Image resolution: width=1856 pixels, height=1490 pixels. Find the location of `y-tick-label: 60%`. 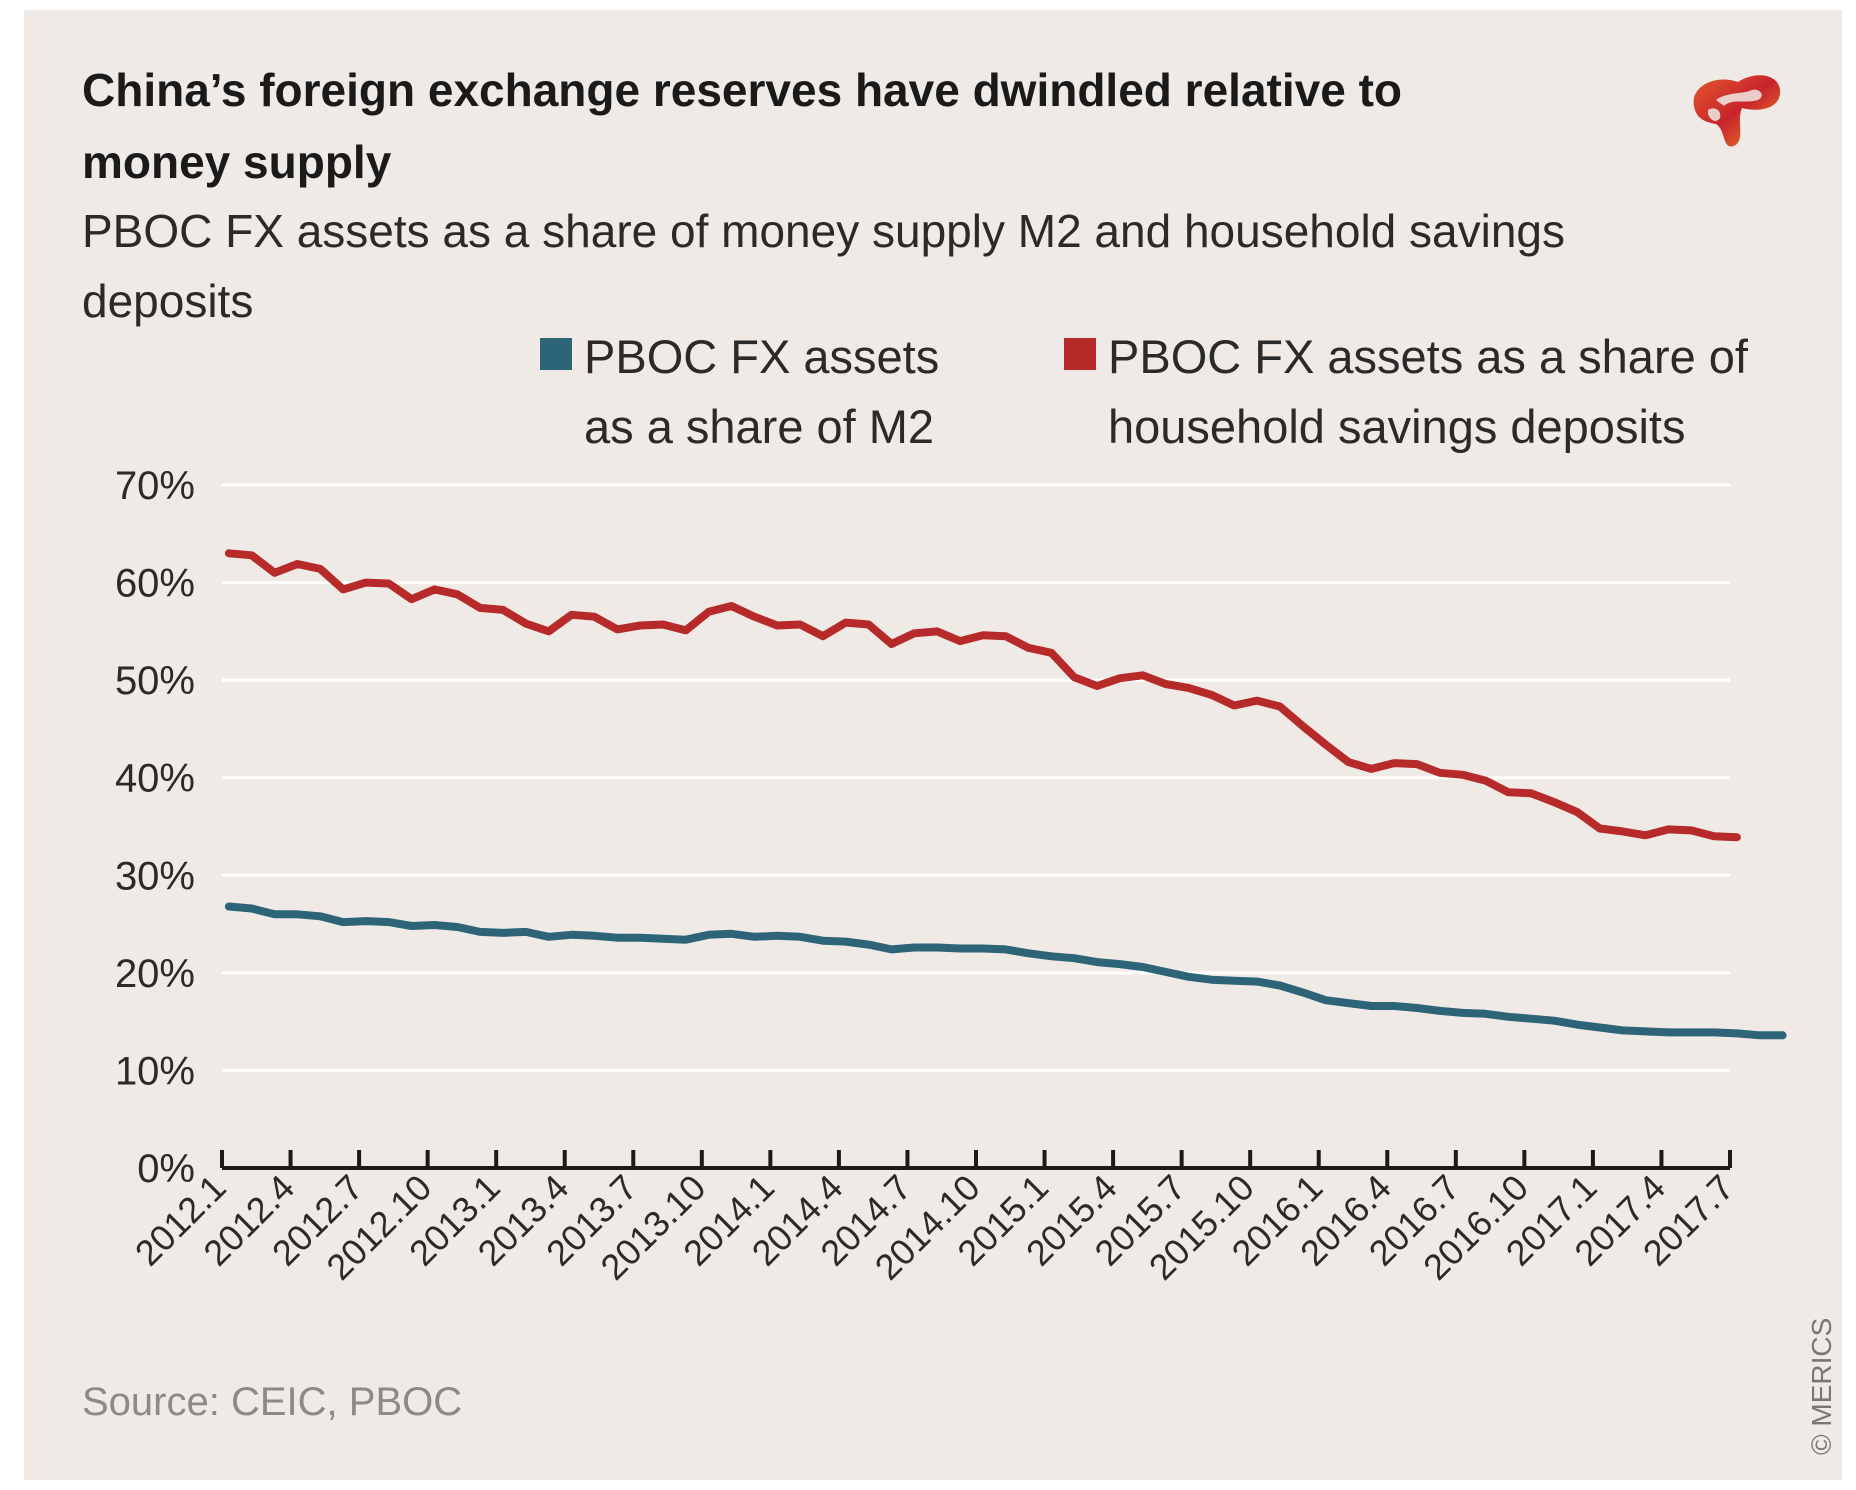

y-tick-label: 60% is located at coordinates (155, 584).